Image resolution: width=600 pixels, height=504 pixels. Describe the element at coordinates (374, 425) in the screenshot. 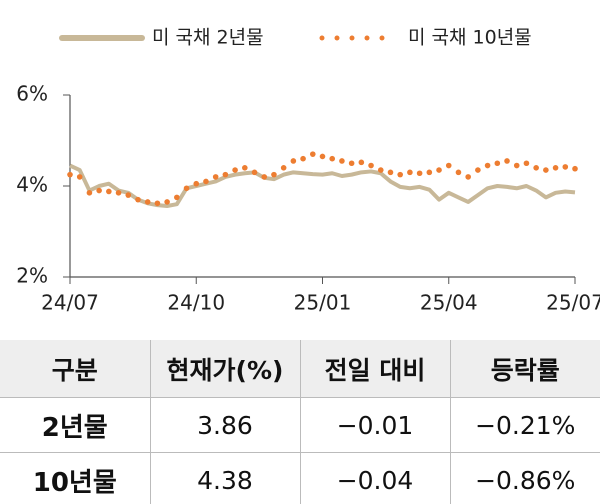

I see `table-cell: −0.01` at that location.